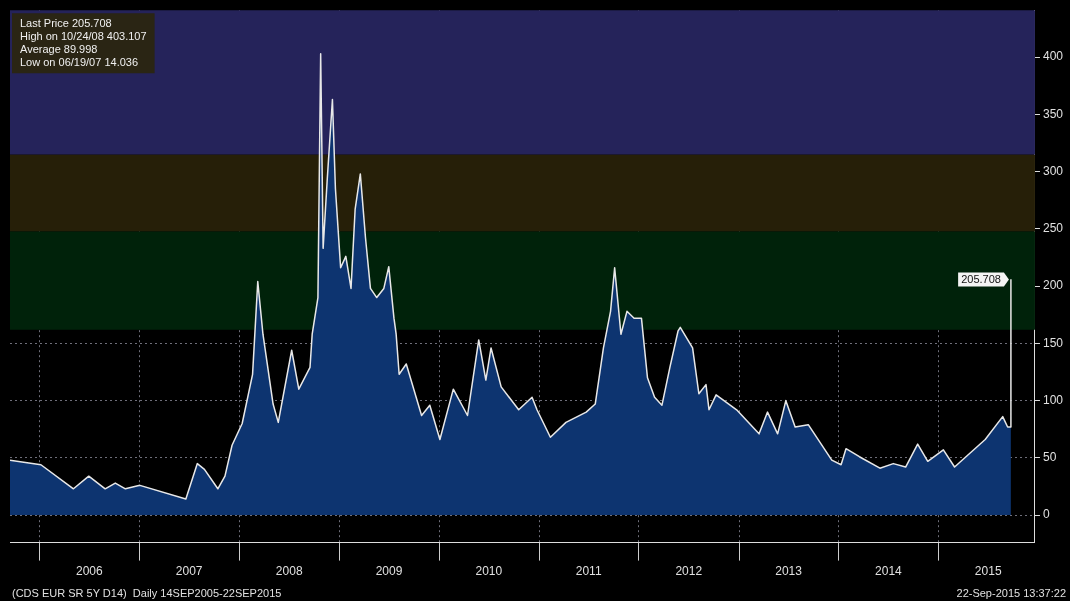 This screenshot has width=1070, height=601. What do you see at coordinates (83, 35) in the screenshot?
I see `annotation: High on 10/24/08 403.107` at bounding box center [83, 35].